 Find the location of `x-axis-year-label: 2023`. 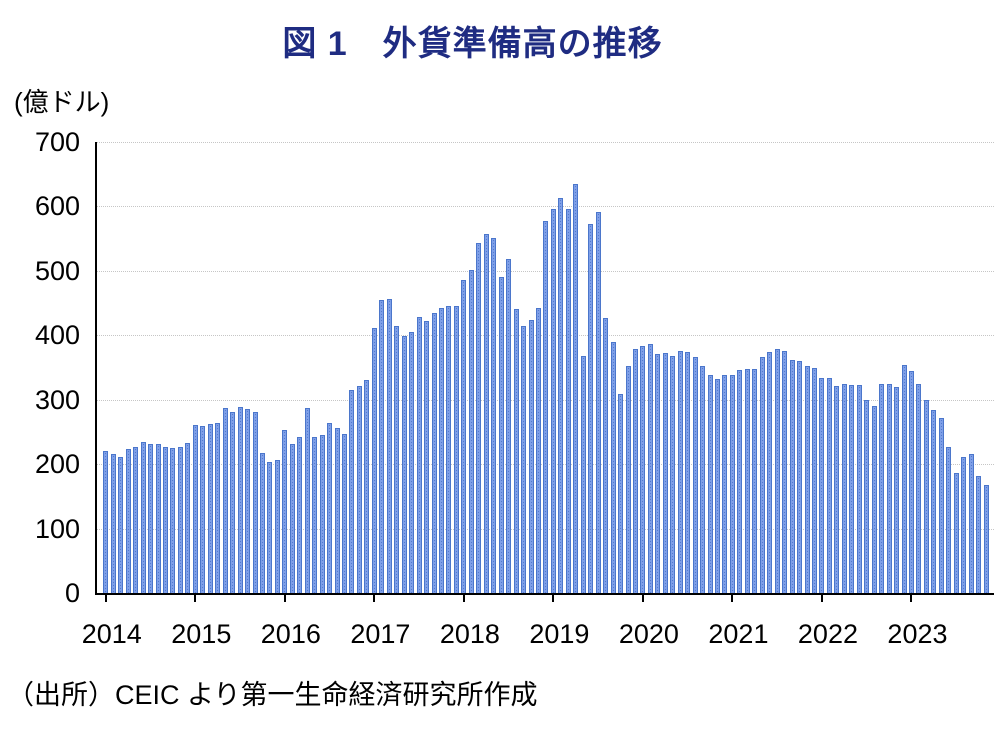

x-axis-year-label: 2023 is located at coordinates (917, 634).